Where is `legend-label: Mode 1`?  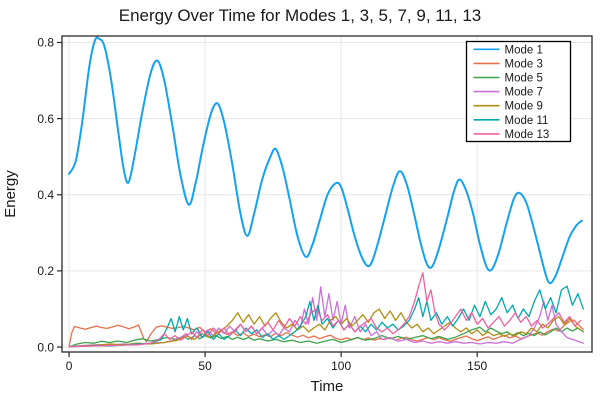
legend-label: Mode 1 is located at coordinates (524, 50).